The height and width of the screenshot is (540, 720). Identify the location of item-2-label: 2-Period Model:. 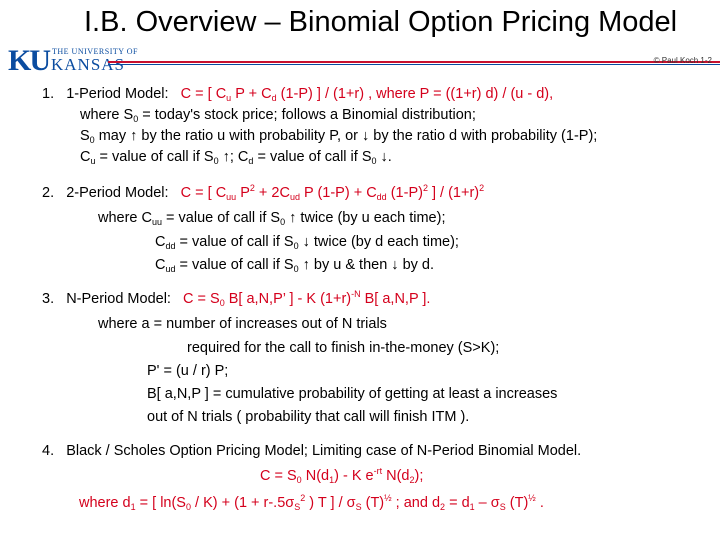
(117, 193).